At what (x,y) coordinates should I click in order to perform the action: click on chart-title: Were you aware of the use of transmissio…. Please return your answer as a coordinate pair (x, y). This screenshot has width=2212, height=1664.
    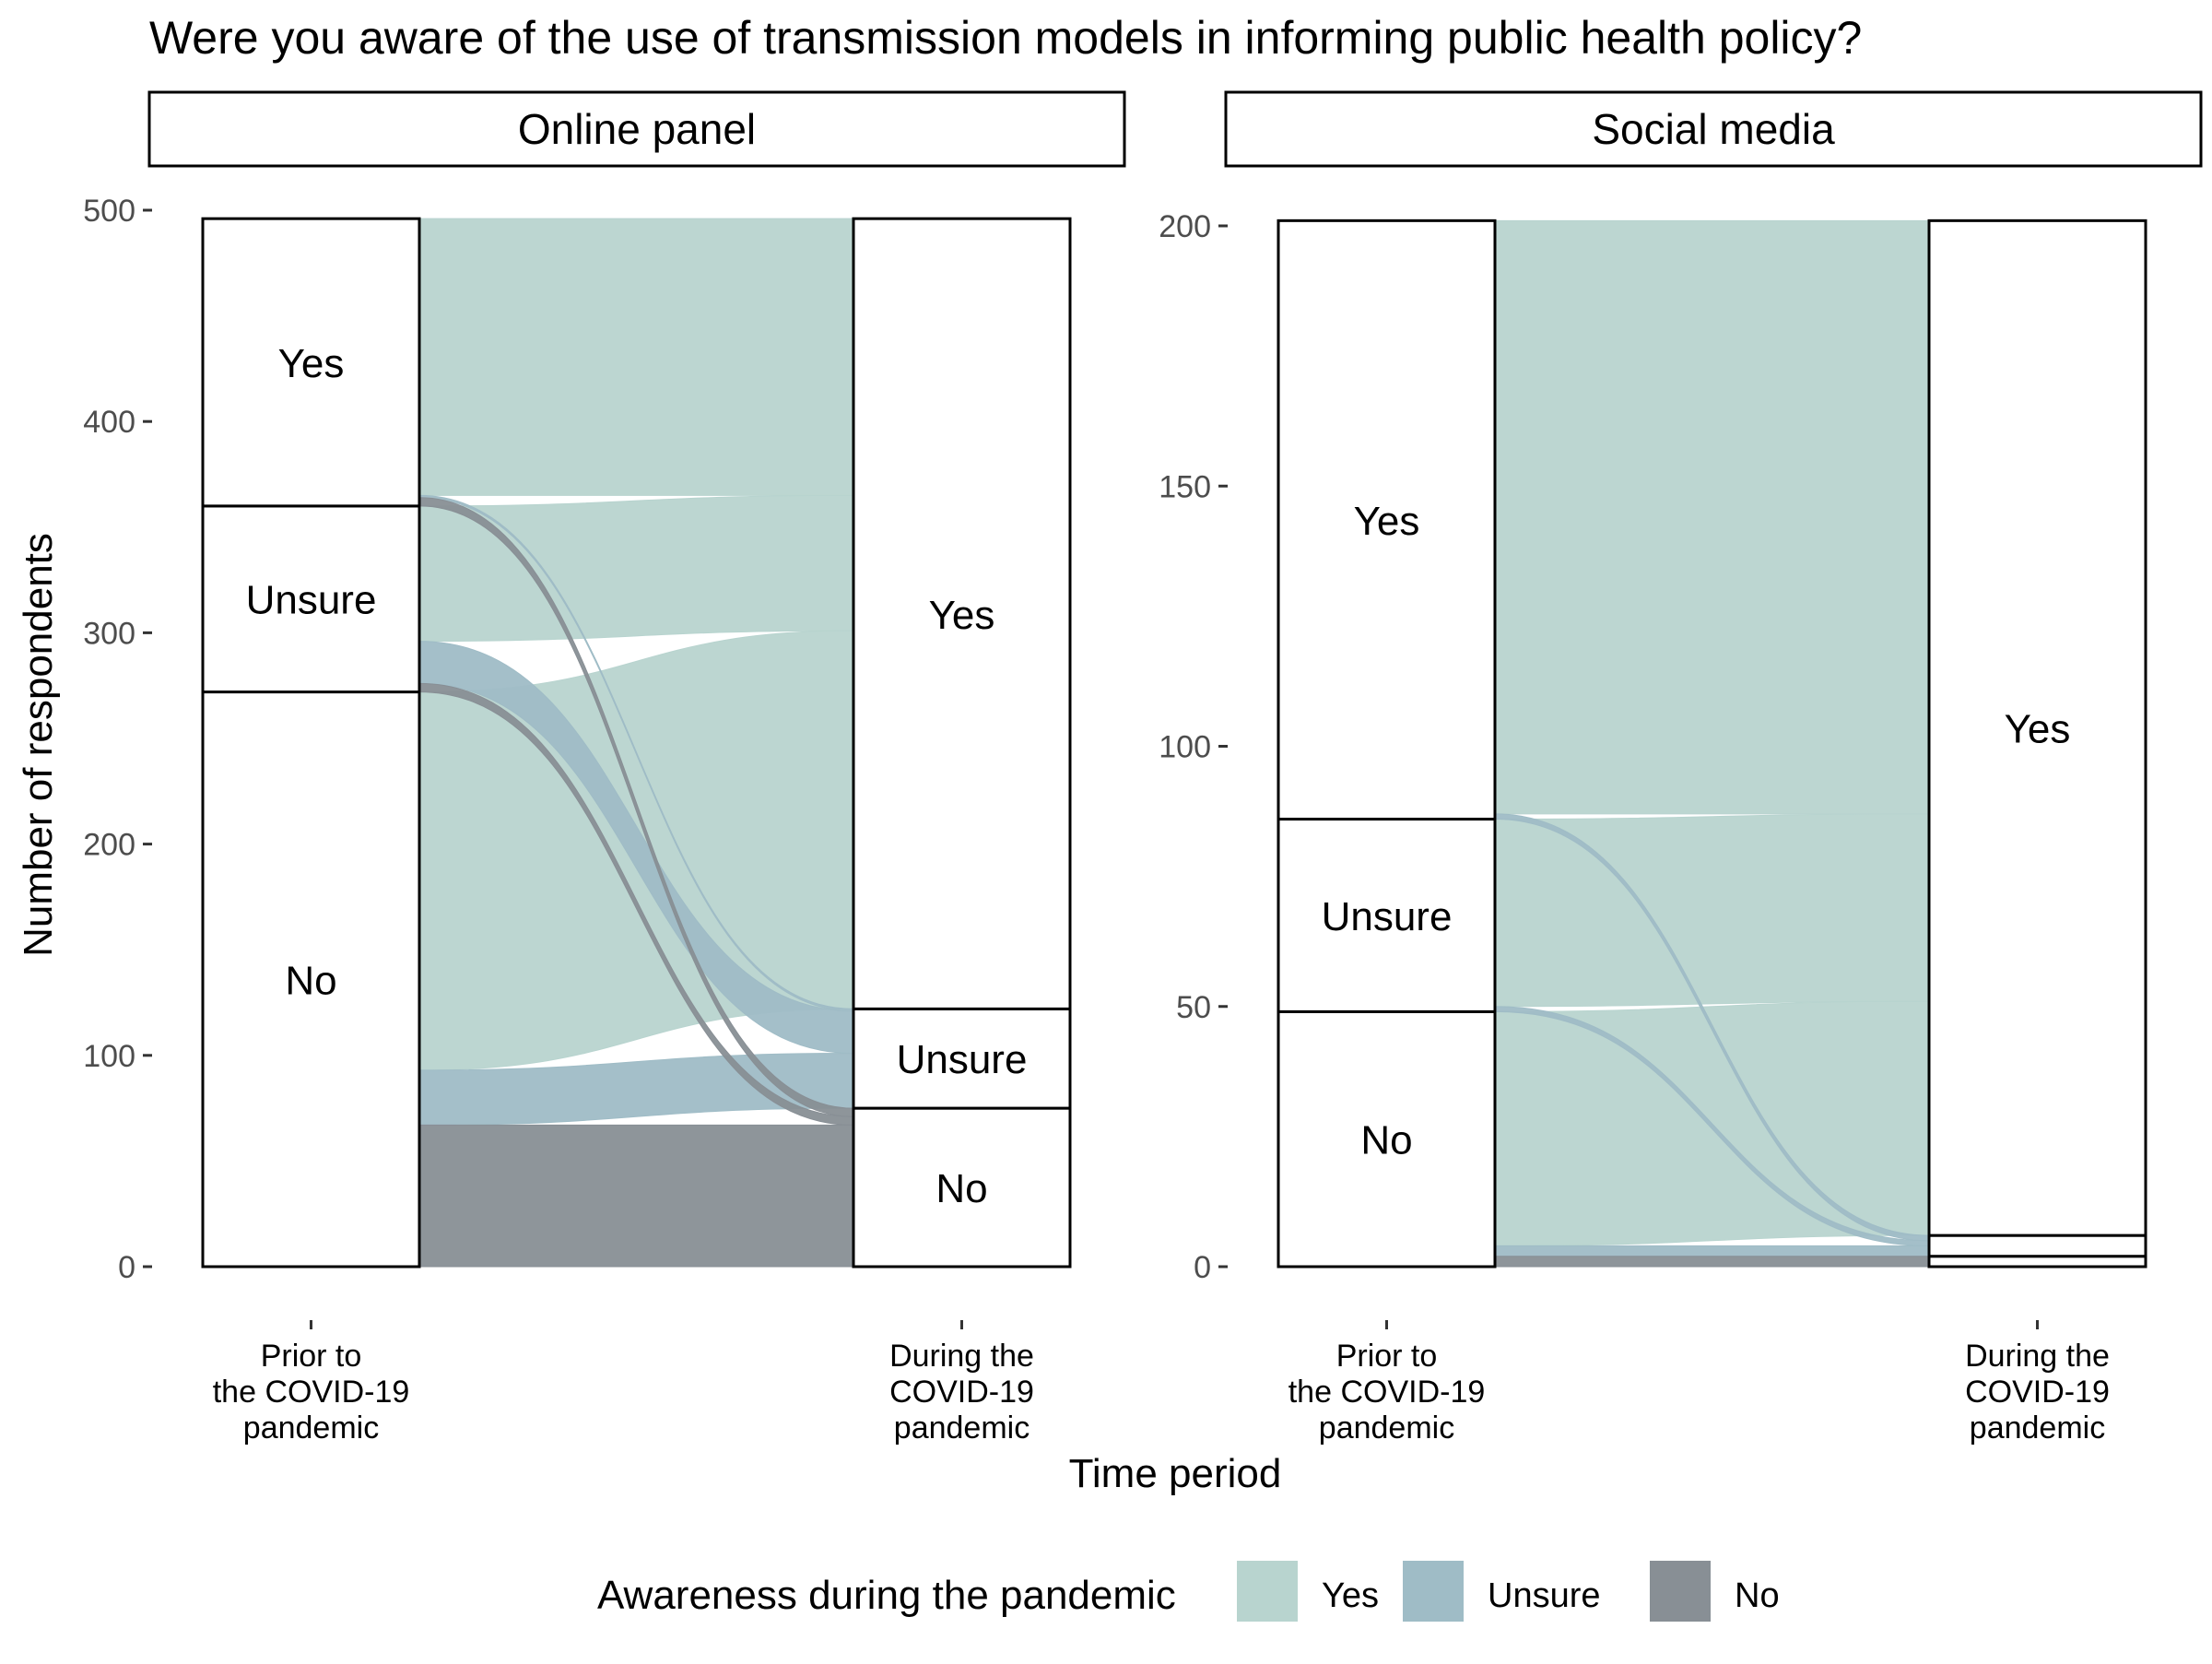
    Looking at the image, I should click on (1005, 38).